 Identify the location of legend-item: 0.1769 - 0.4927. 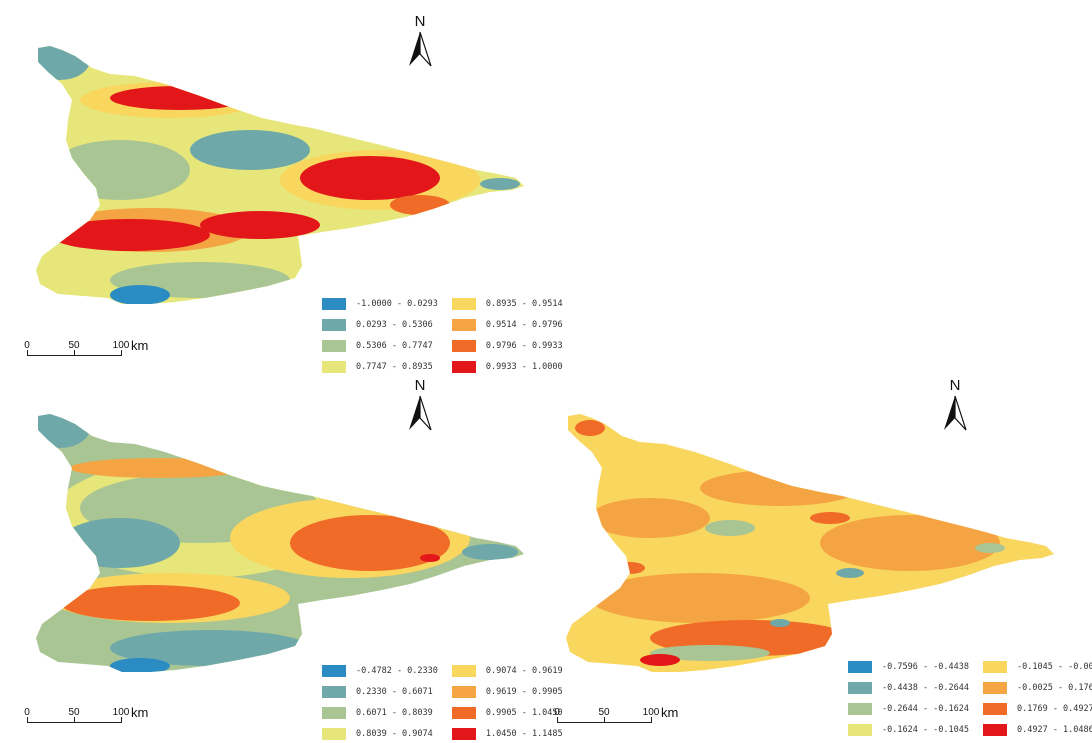
(1037, 708).